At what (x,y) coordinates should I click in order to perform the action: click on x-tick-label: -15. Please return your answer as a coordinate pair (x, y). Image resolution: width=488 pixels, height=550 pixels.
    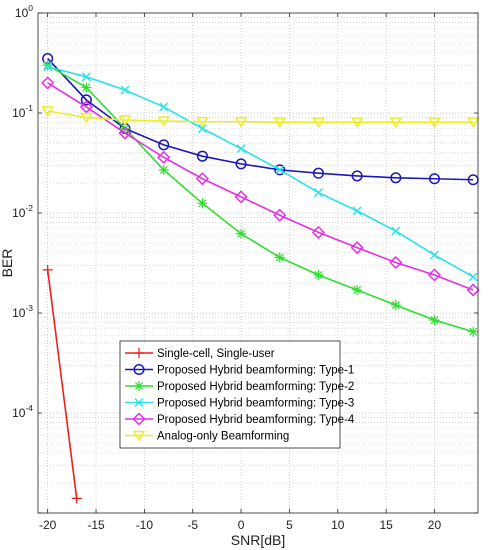
    Looking at the image, I should click on (96, 525).